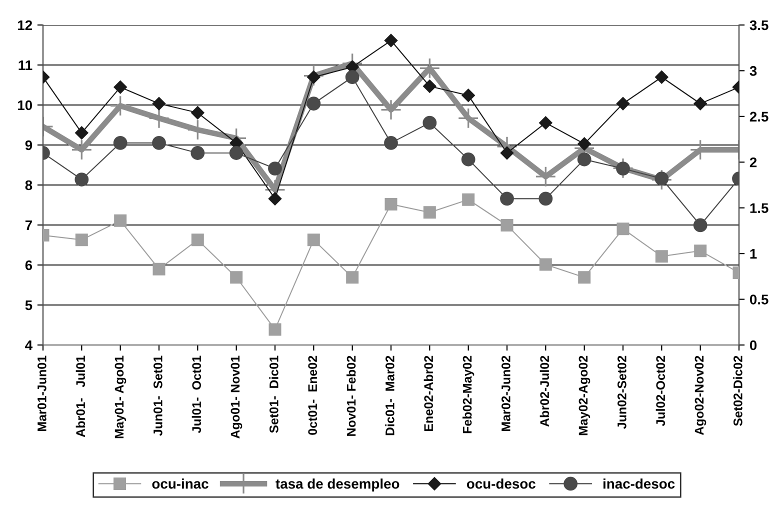 This screenshot has height=523, width=774. What do you see at coordinates (236, 397) in the screenshot?
I see `x-tick-label: Ago01- Nov01` at bounding box center [236, 397].